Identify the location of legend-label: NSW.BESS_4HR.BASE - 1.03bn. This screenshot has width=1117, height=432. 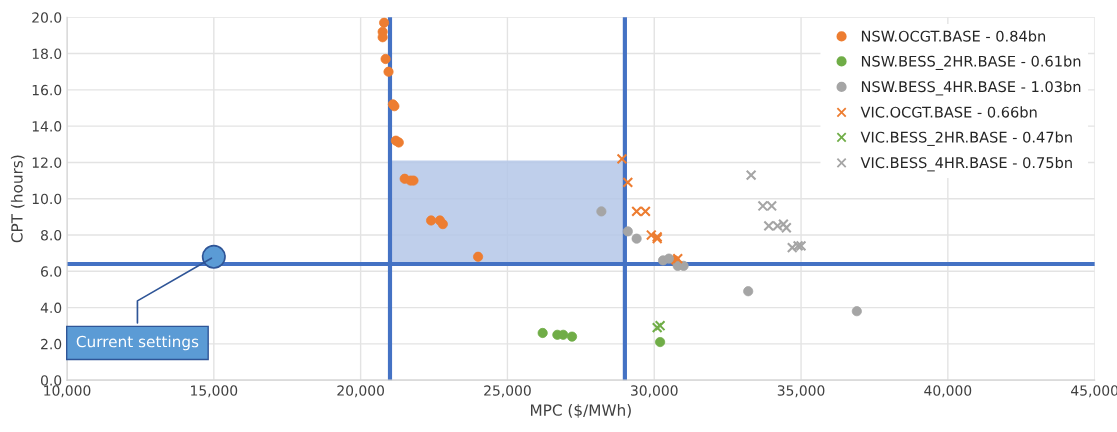
(971, 88).